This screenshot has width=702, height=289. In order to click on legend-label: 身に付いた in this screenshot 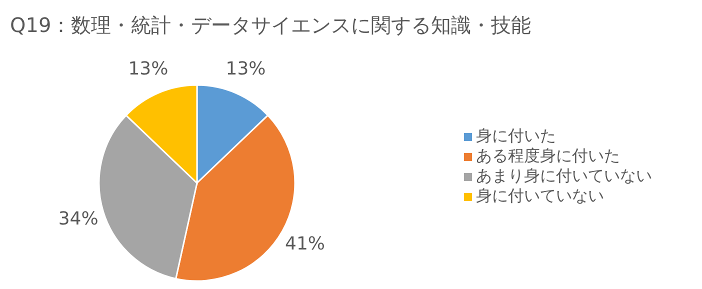, I will do `click(516, 135)`.